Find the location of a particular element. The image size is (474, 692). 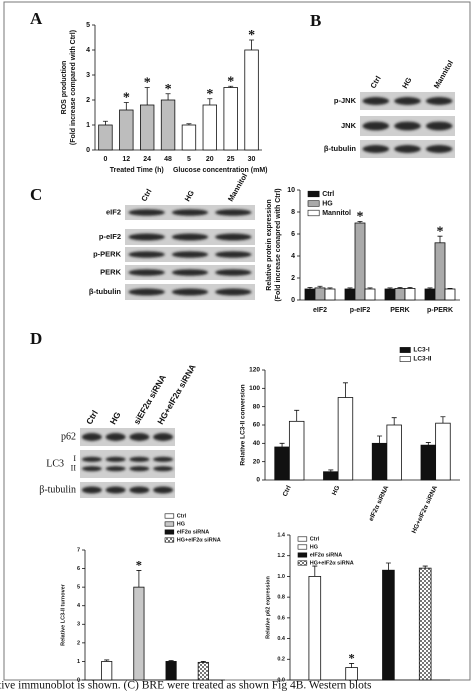

y-tick-label: 0.8 is located at coordinates (281, 598).